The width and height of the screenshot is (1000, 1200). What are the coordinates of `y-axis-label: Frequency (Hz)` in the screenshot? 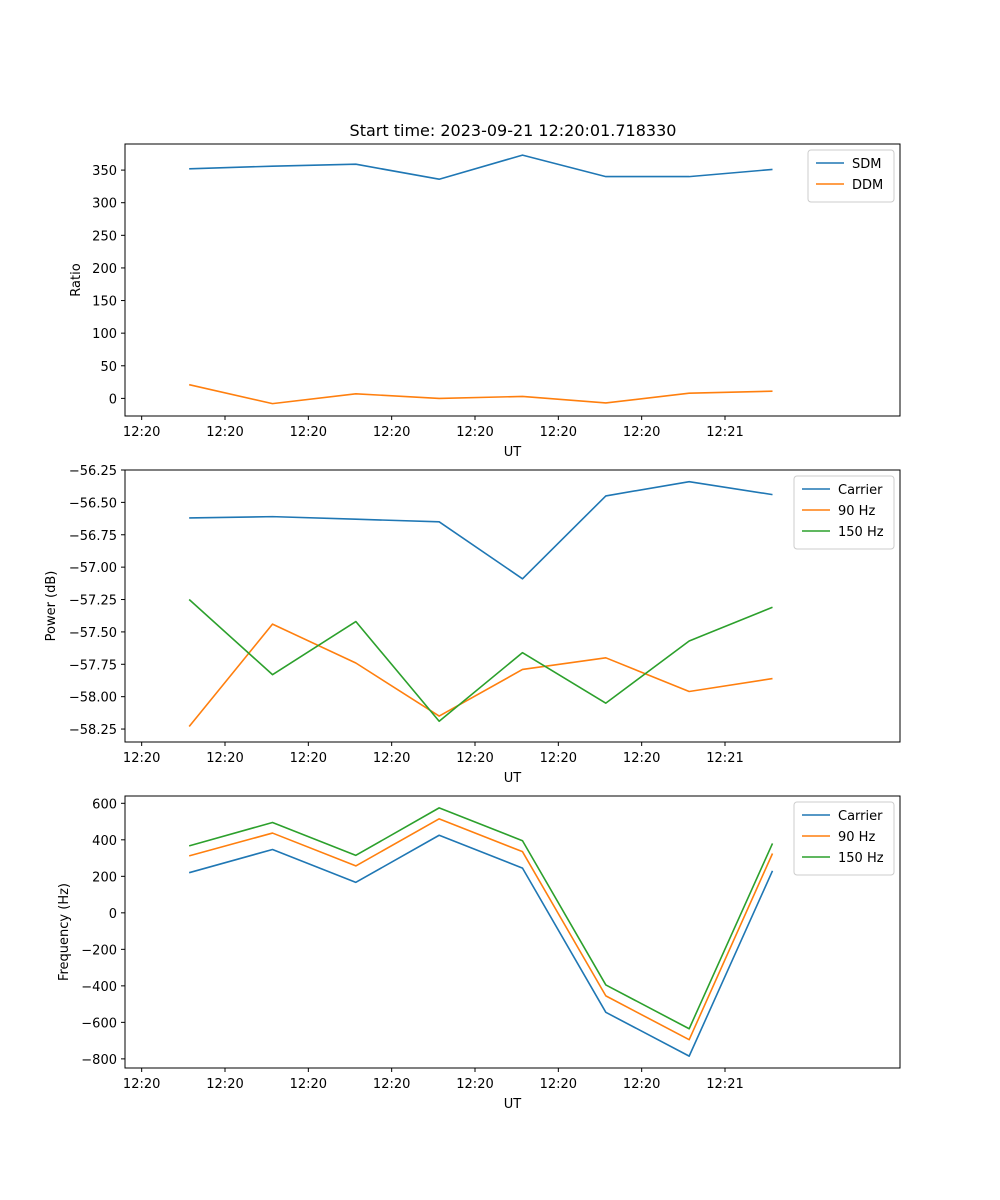 It's located at (64, 932).